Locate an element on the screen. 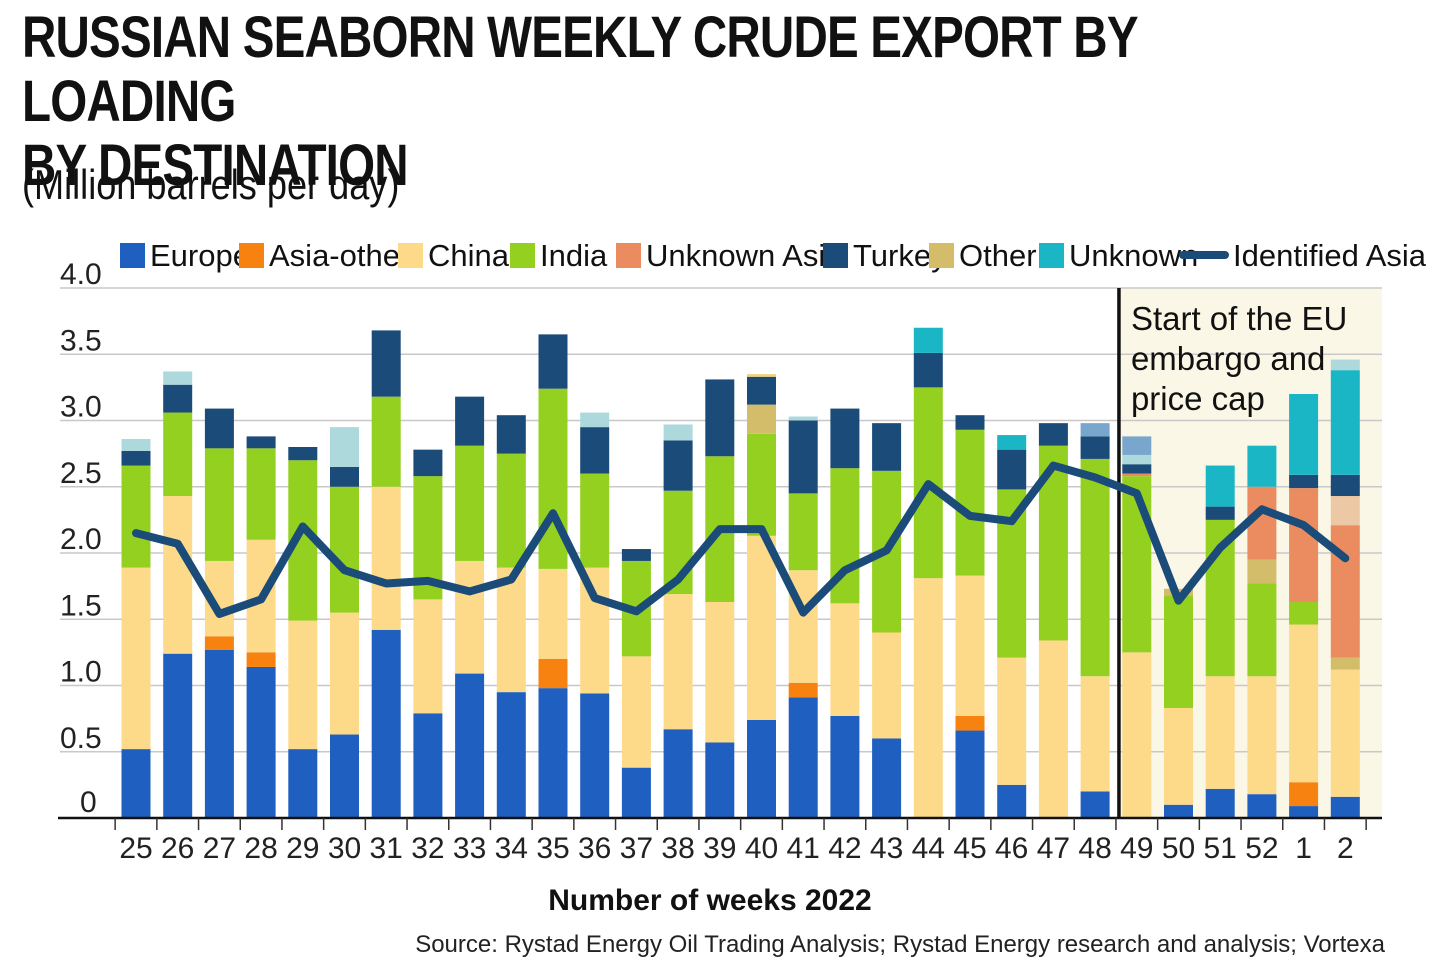 The height and width of the screenshot is (976, 1440). x-tick-label: 52 is located at coordinates (1261, 848).